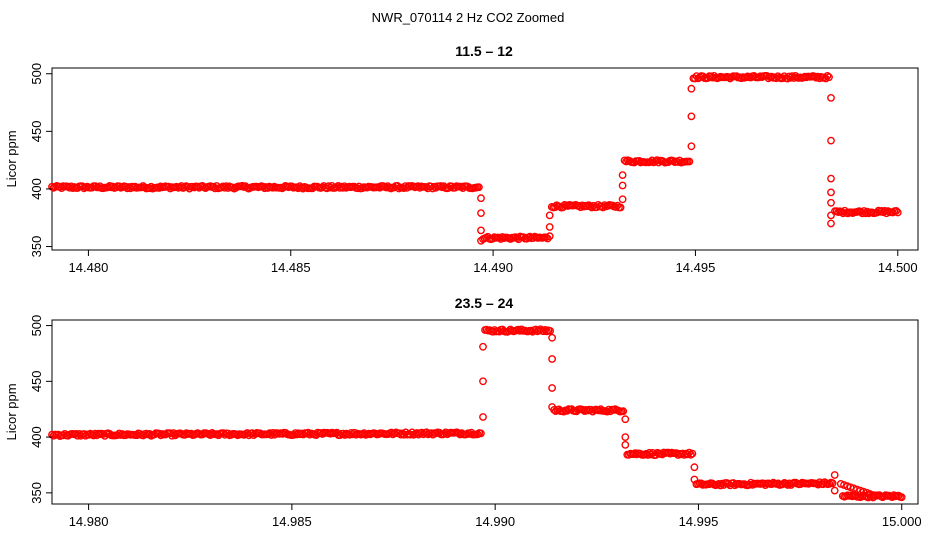 The image size is (936, 540). What do you see at coordinates (699, 521) in the screenshot?
I see `x-tick-label: 14.995` at bounding box center [699, 521].